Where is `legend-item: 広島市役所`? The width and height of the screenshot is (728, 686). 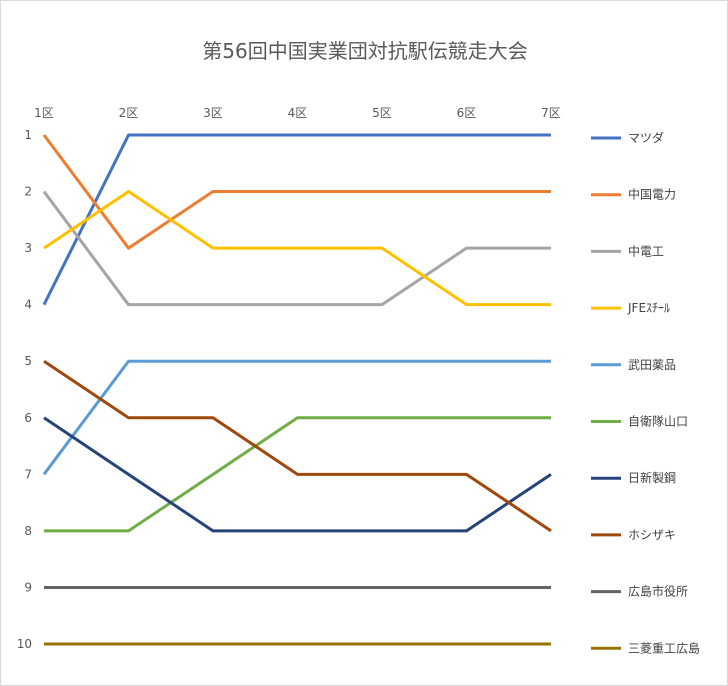 legend-item: 広島市役所 is located at coordinates (639, 591).